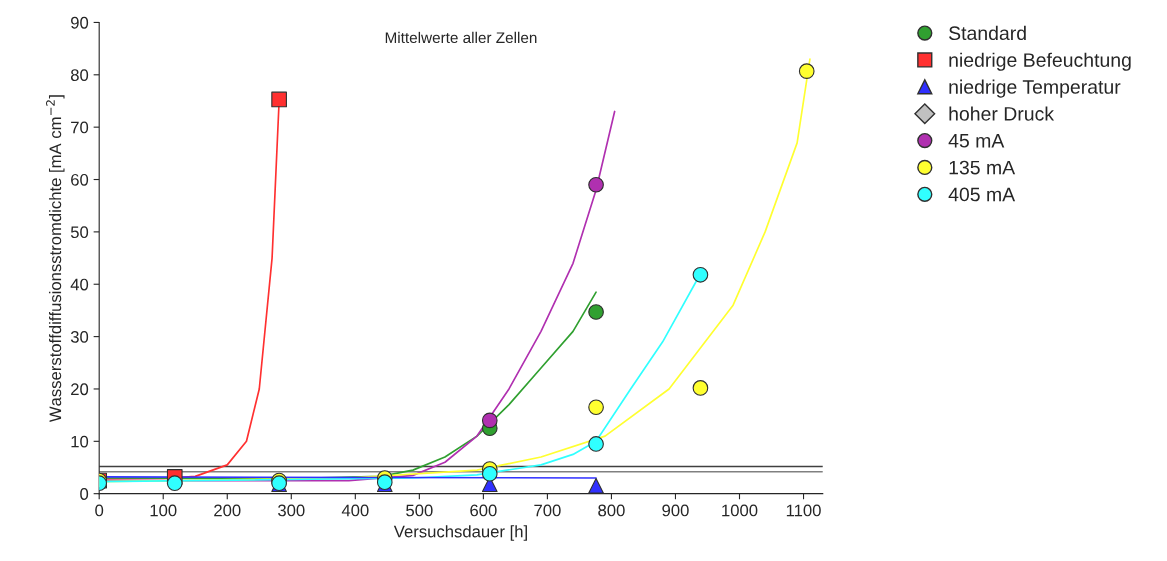  What do you see at coordinates (1002, 113) in the screenshot?
I see `legend-label: hoher Druck` at bounding box center [1002, 113].